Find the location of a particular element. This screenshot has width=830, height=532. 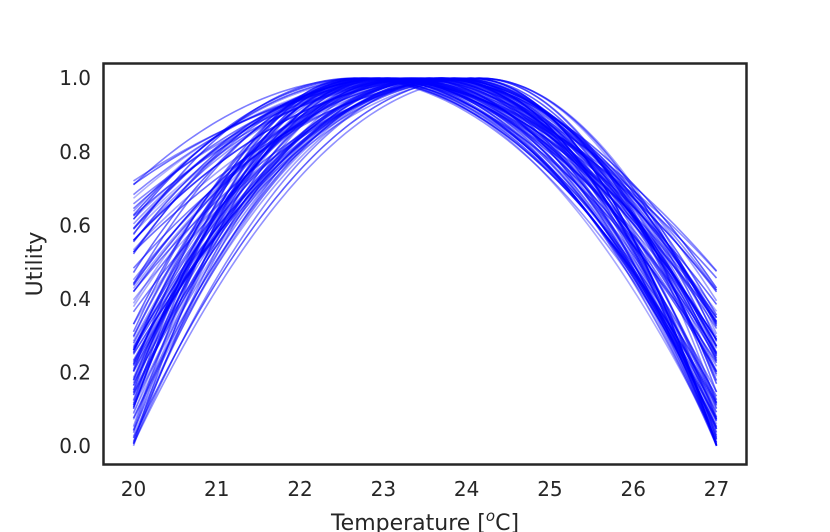

x-tick-label: 27 is located at coordinates (716, 489).